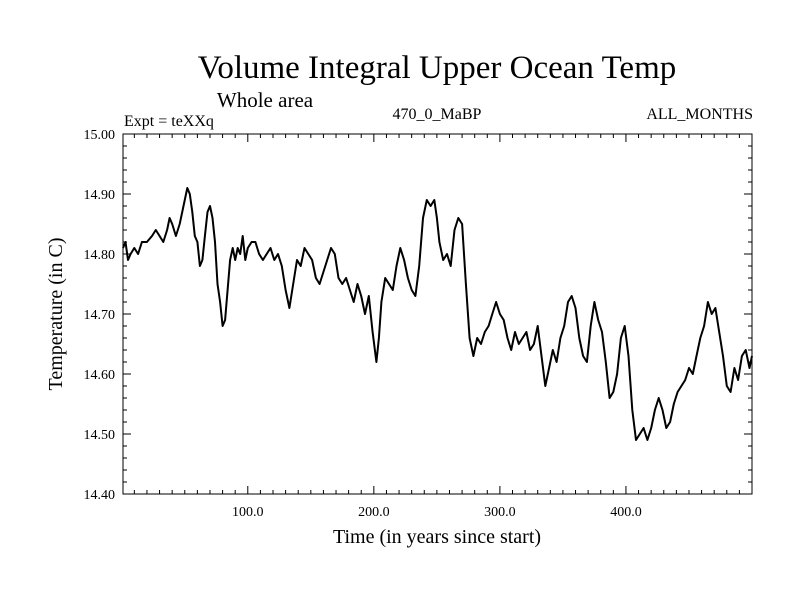  What do you see at coordinates (100, 375) in the screenshot?
I see `y-tick-label: 14.60` at bounding box center [100, 375].